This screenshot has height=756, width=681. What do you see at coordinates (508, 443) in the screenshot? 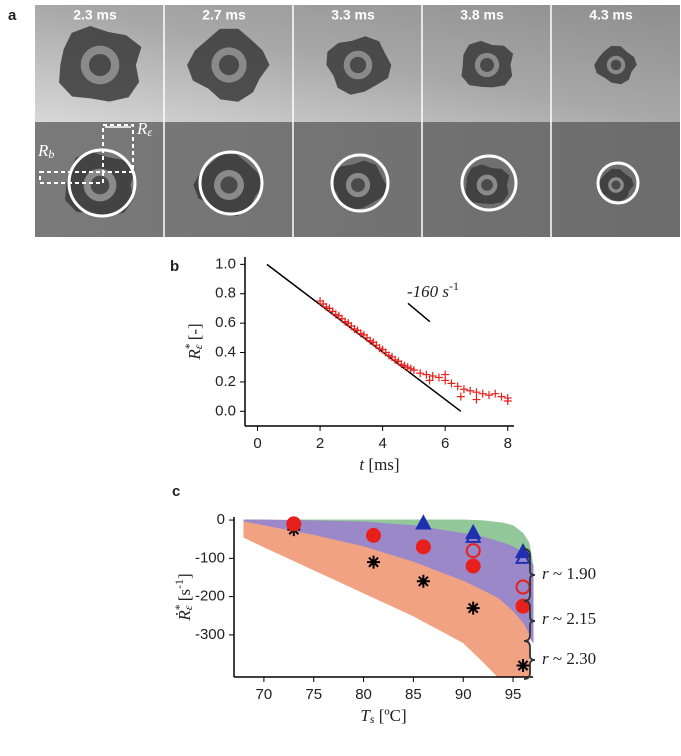
I see `x-tick-label: 8` at bounding box center [508, 443].